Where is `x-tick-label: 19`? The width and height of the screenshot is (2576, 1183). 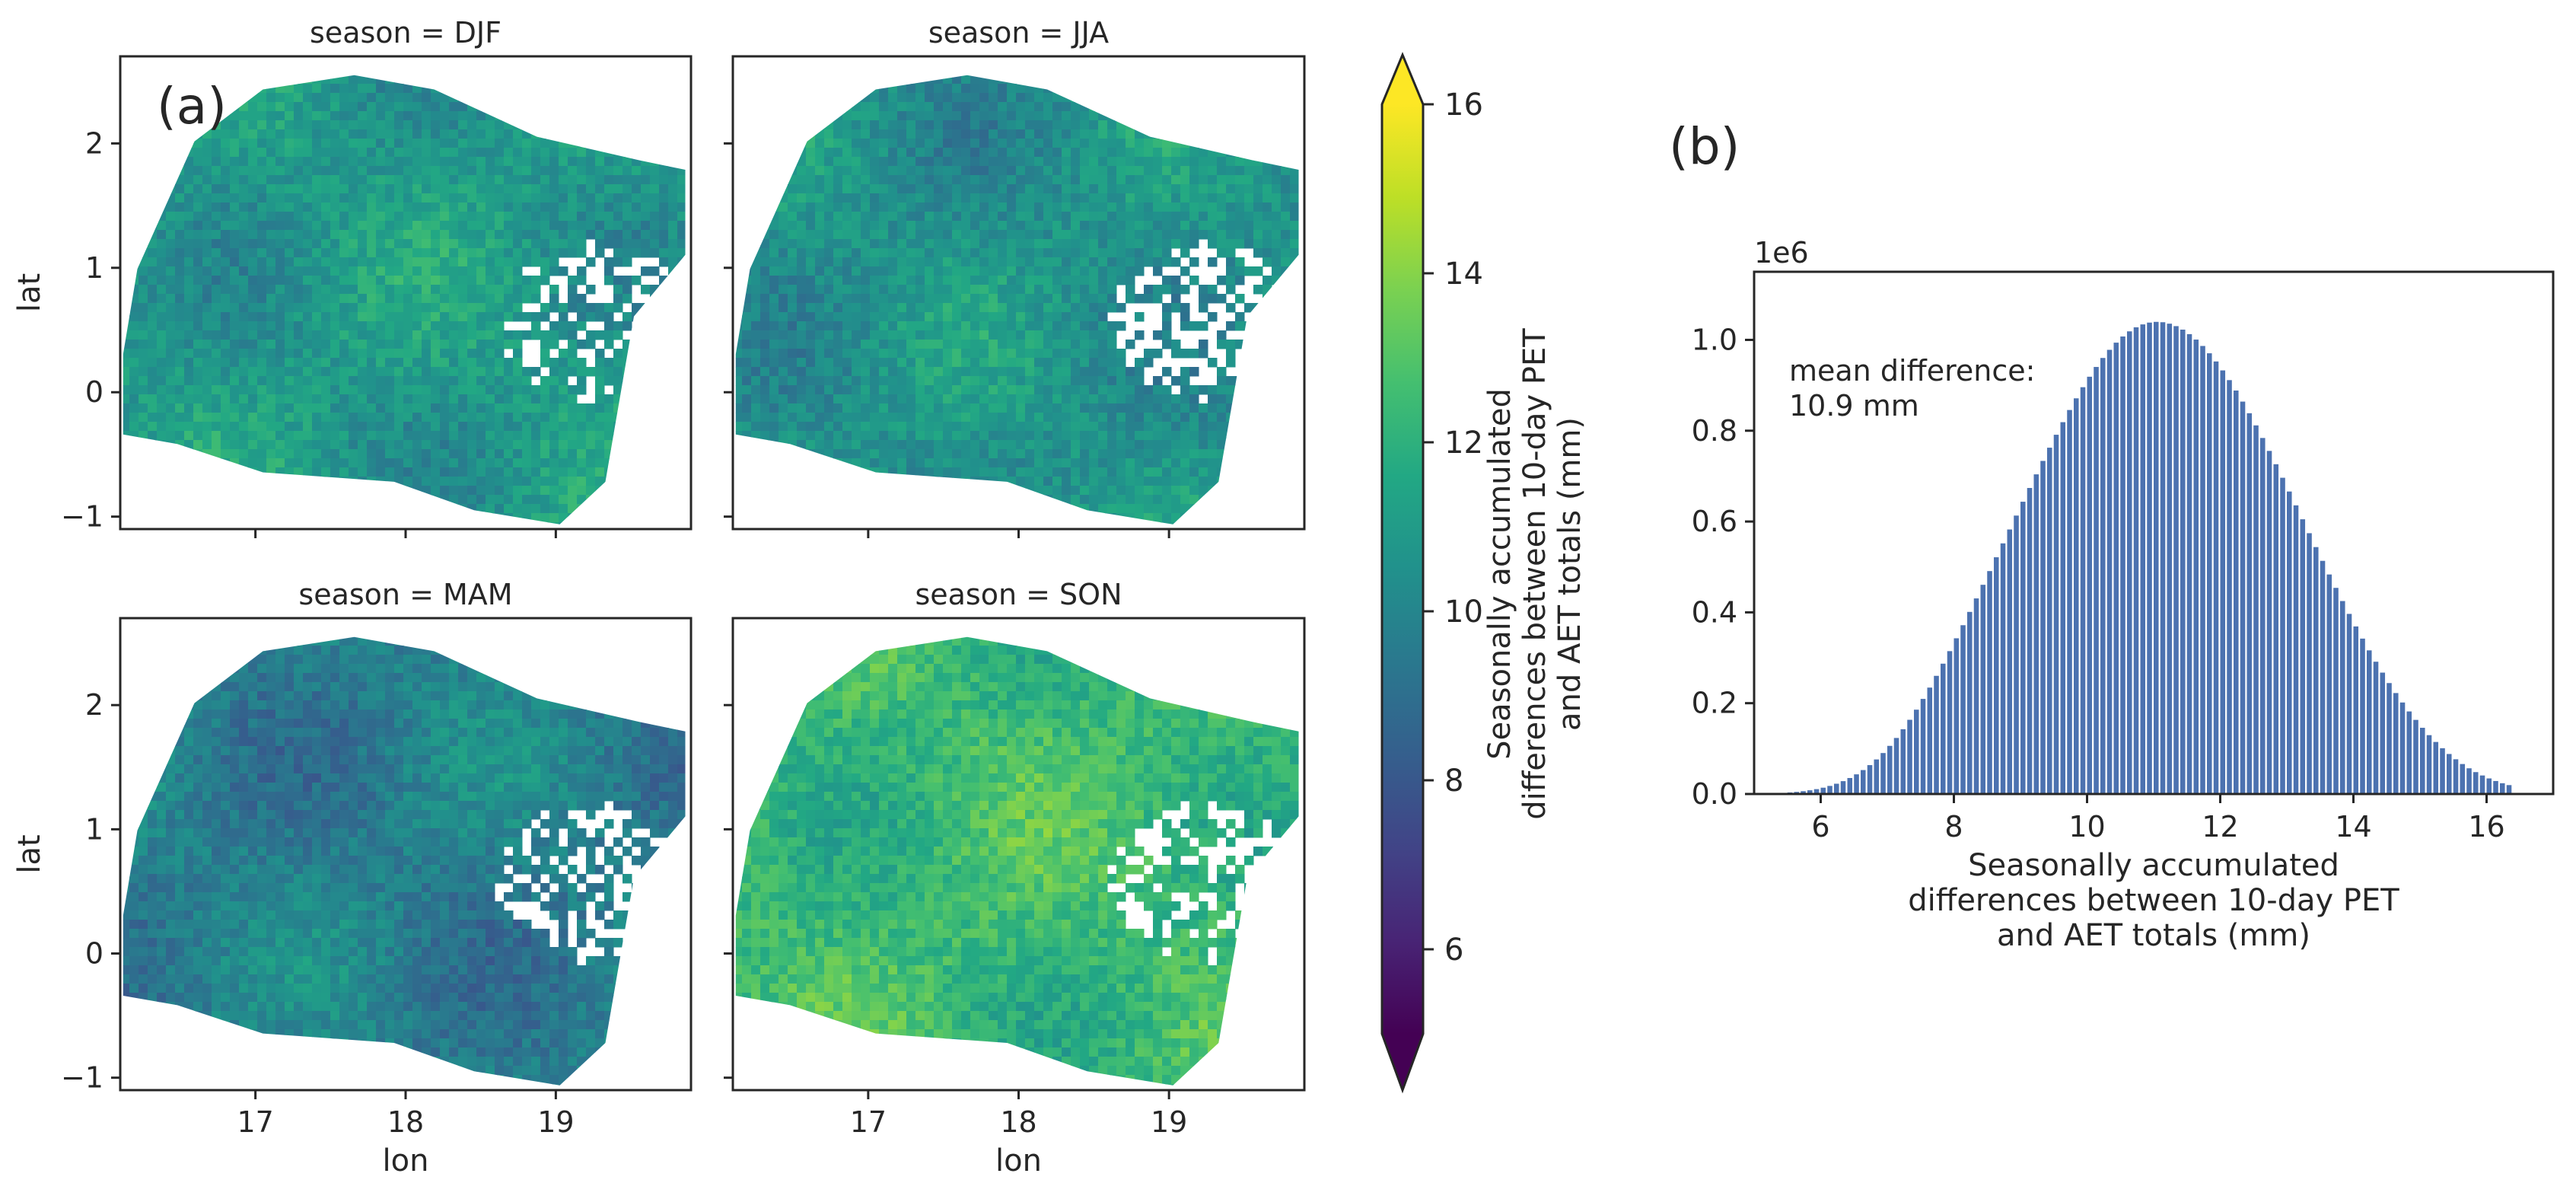
x-tick-label: 19 is located at coordinates (1169, 1122).